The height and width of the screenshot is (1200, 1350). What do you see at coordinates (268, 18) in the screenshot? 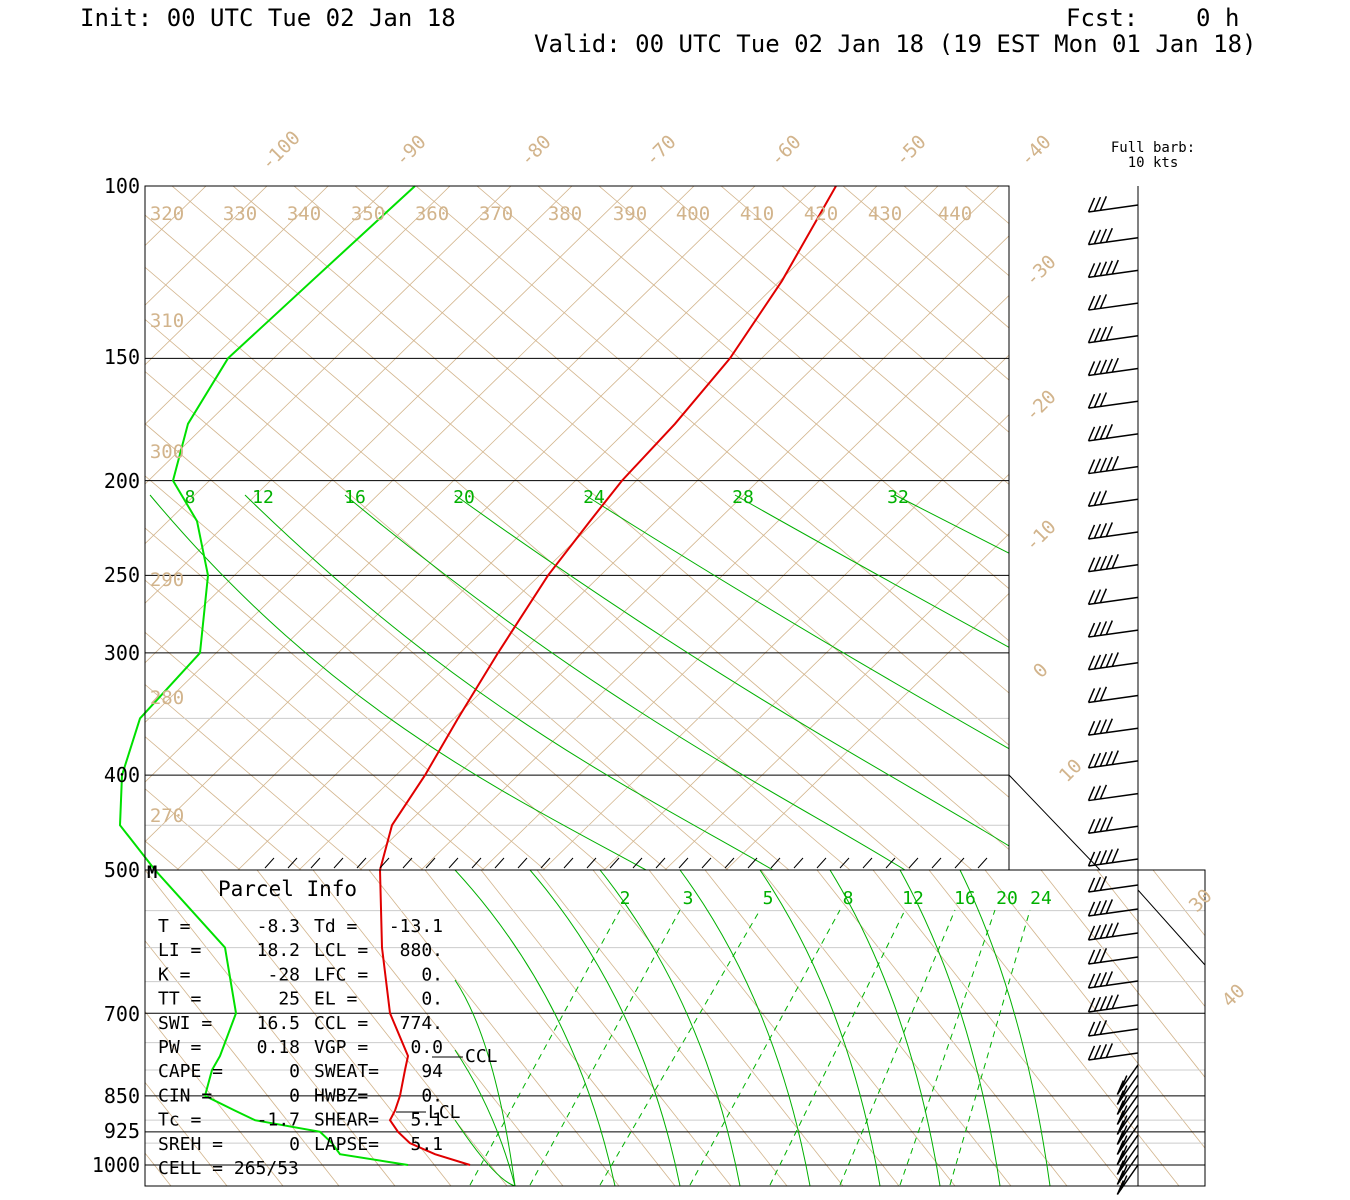
I see `init-time: Init: 00 UTC Tue 02 Jan 18` at bounding box center [268, 18].